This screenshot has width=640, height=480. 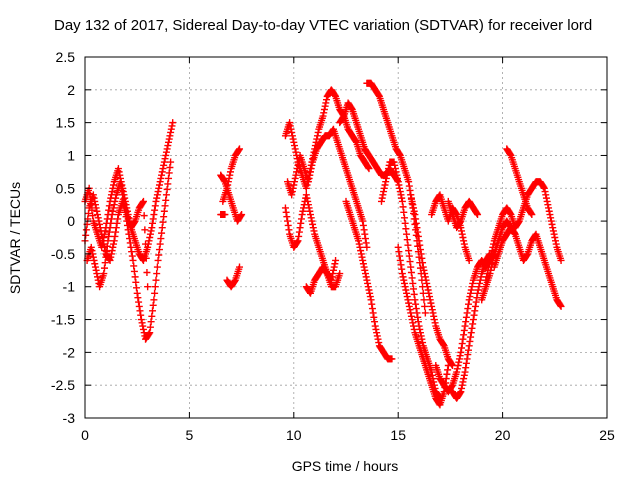 What do you see at coordinates (607, 435) in the screenshot?
I see `x-tick-label: 25` at bounding box center [607, 435].